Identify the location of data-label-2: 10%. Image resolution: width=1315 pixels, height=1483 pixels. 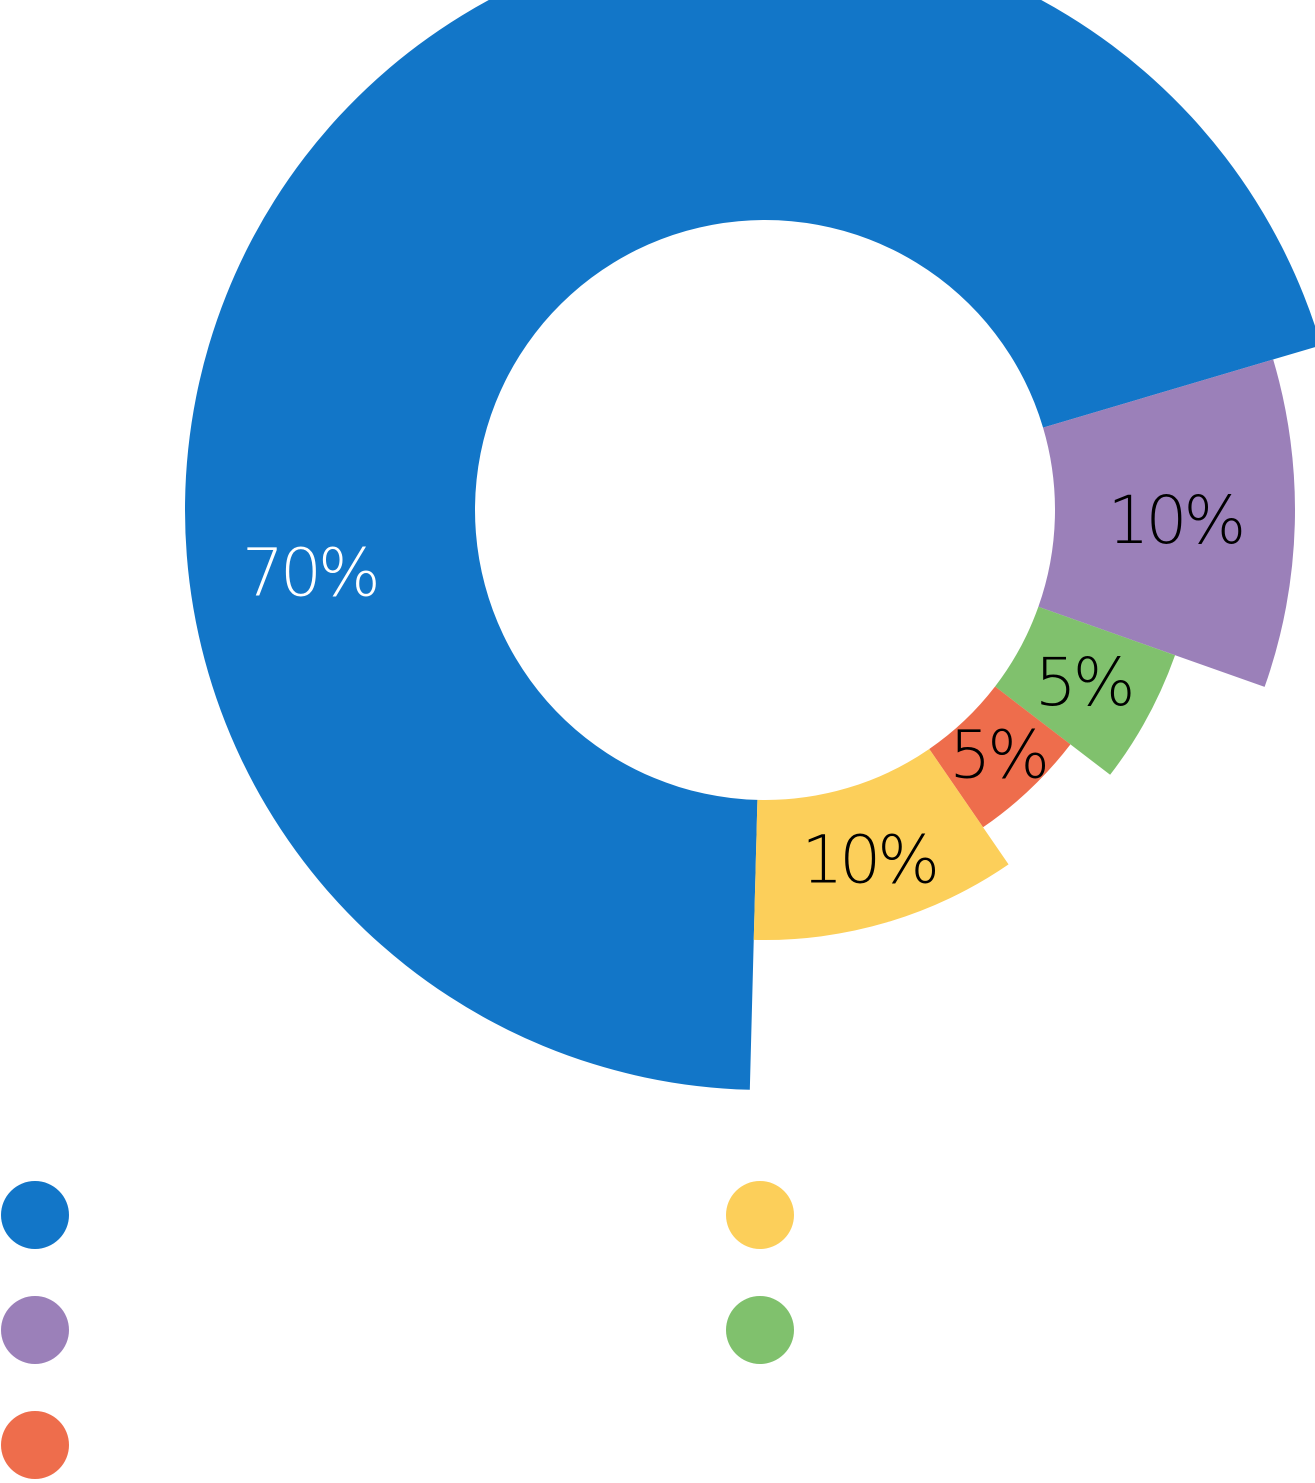
(1175, 520).